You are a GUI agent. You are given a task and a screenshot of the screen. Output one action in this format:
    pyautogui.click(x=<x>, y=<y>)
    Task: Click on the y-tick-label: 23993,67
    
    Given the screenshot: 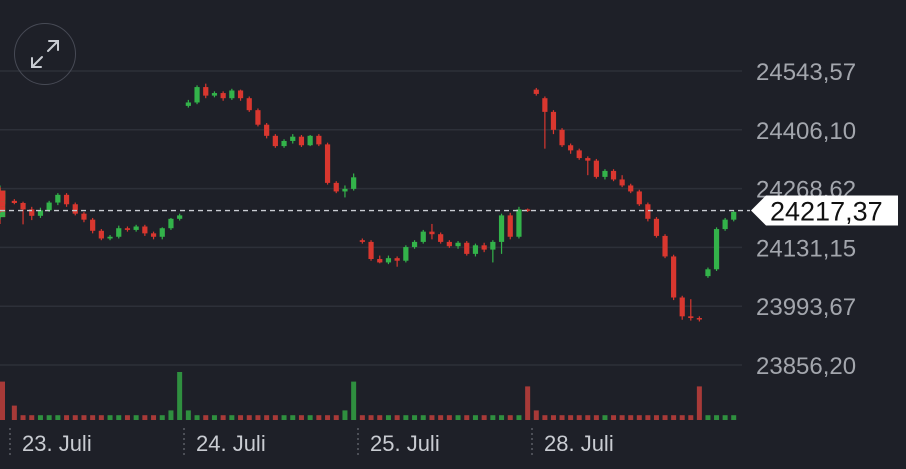 What is the action you would take?
    pyautogui.click(x=806, y=307)
    